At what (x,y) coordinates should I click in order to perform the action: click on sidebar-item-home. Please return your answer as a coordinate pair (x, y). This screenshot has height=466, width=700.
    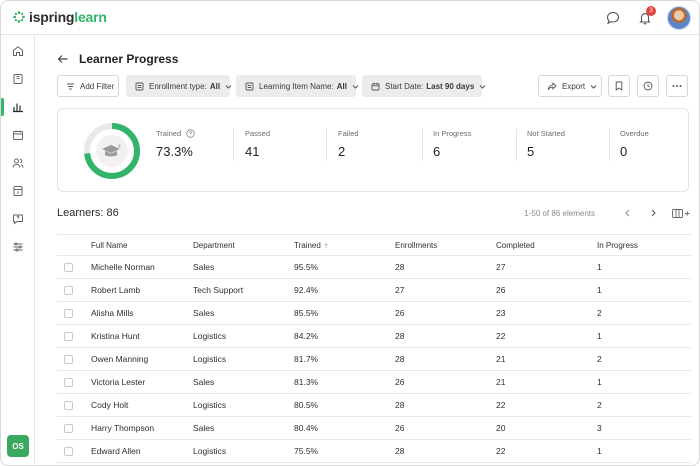
    Looking at the image, I should click on (18, 51).